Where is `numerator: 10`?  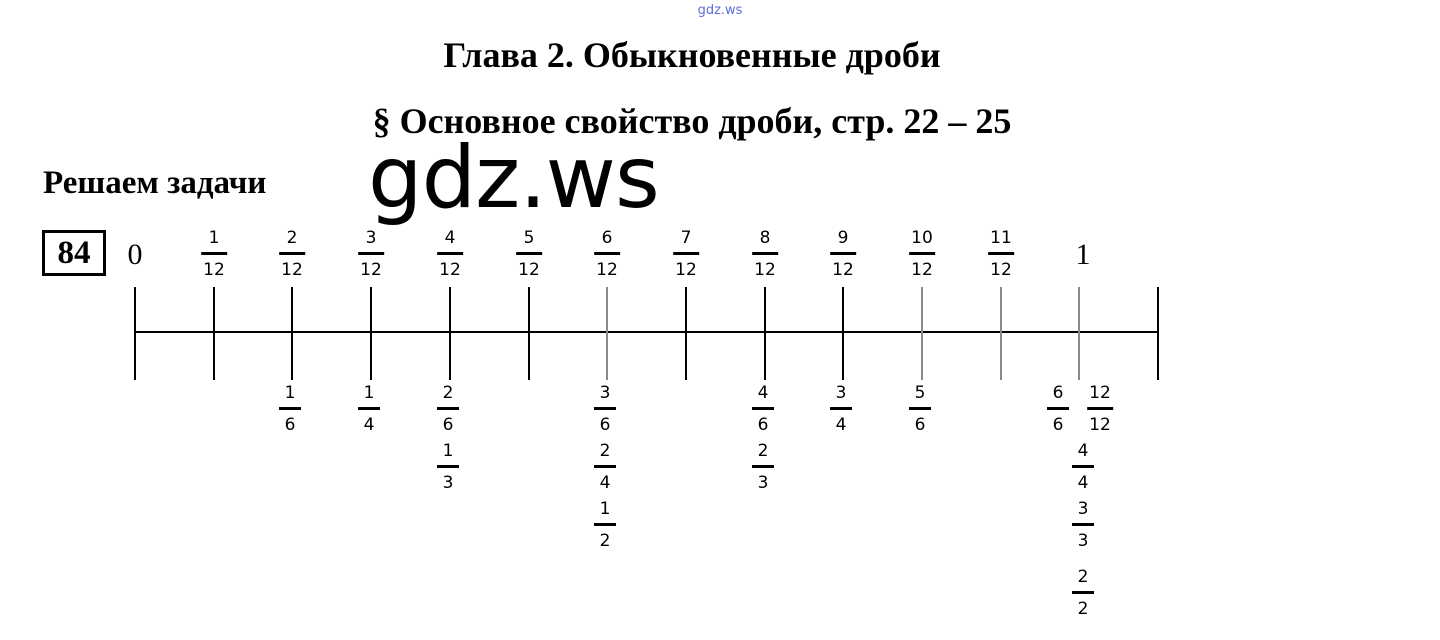
numerator: 10 is located at coordinates (922, 238).